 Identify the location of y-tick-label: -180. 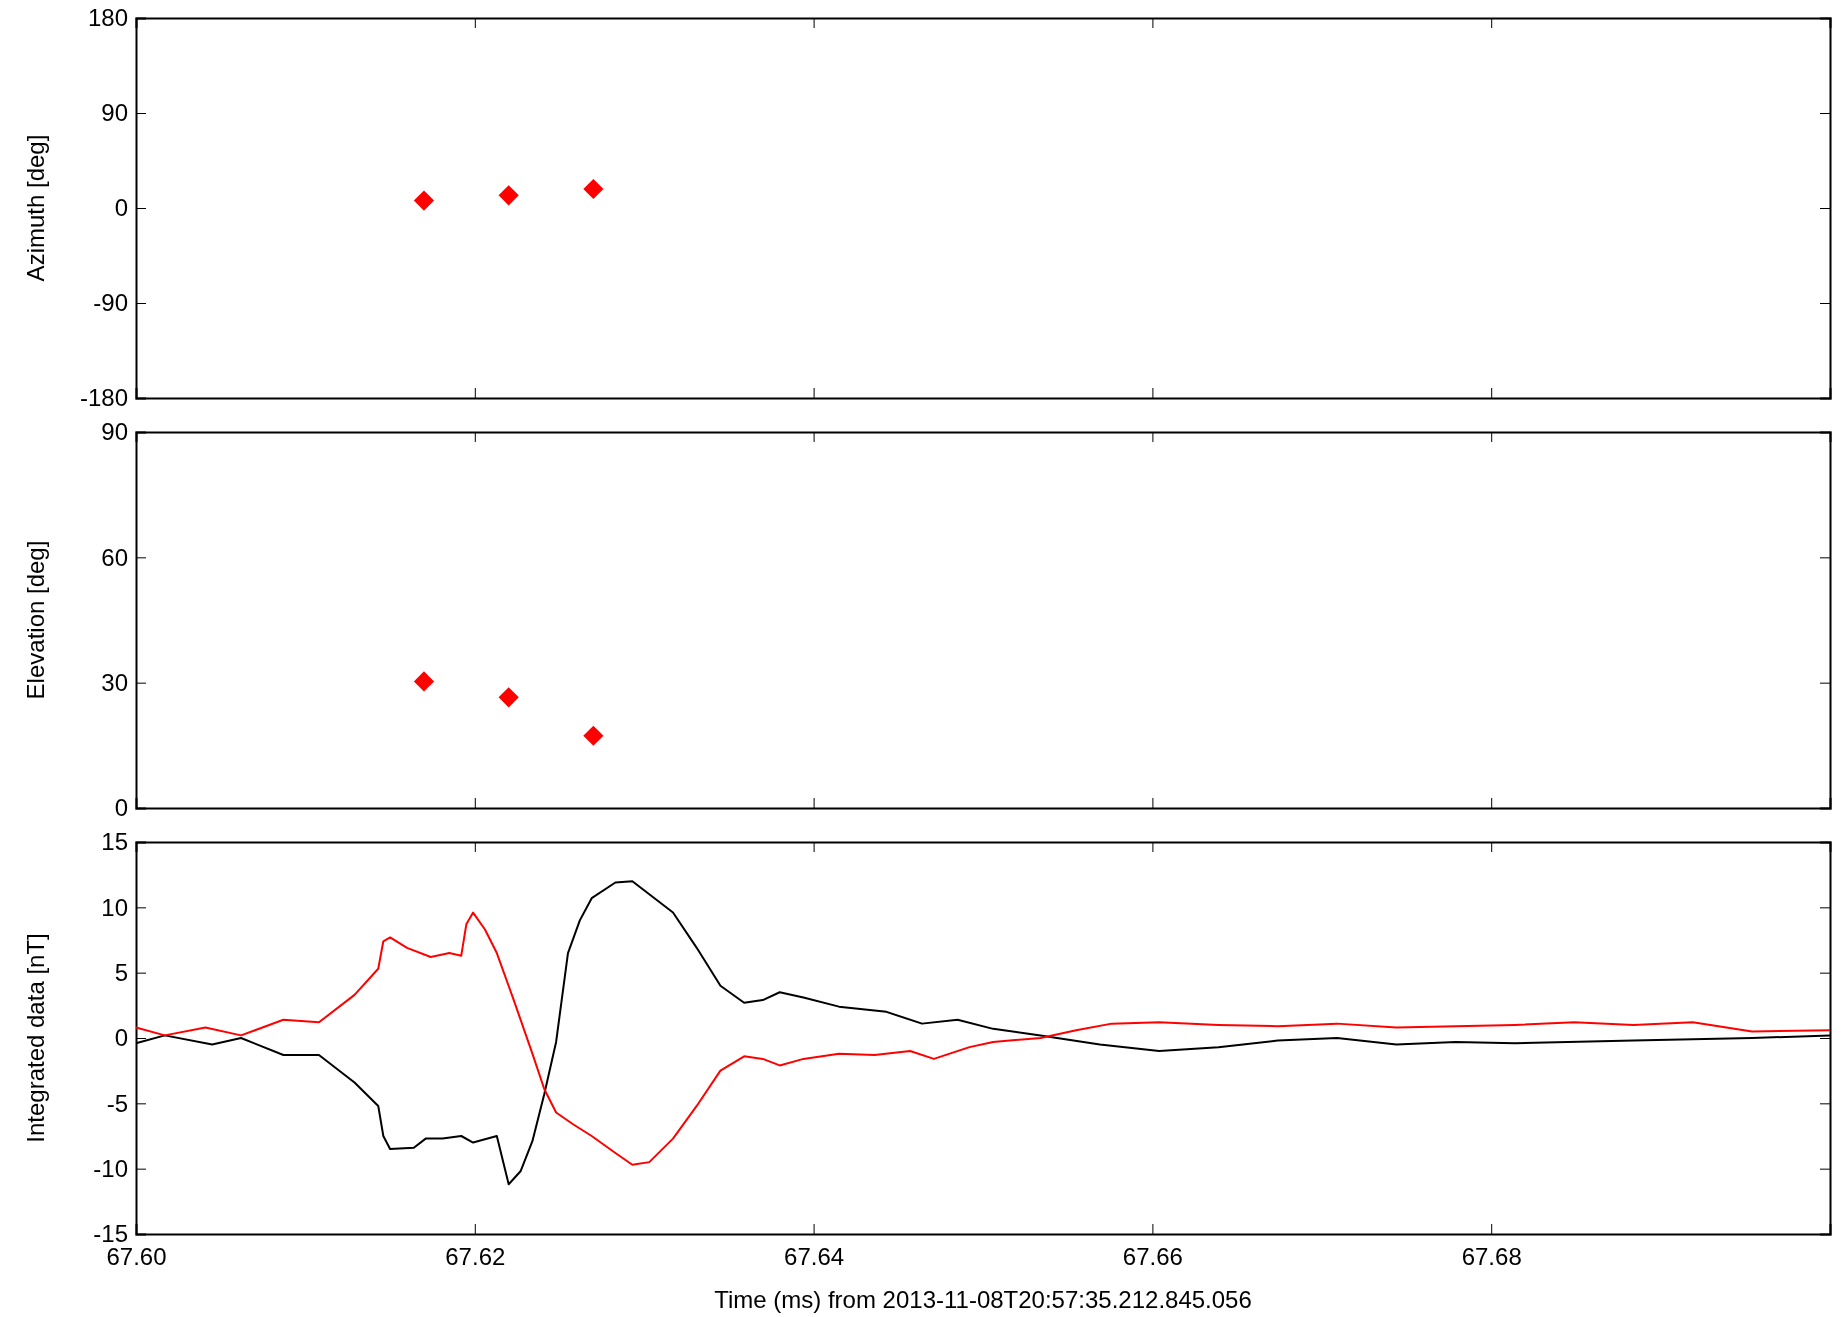
(103, 398).